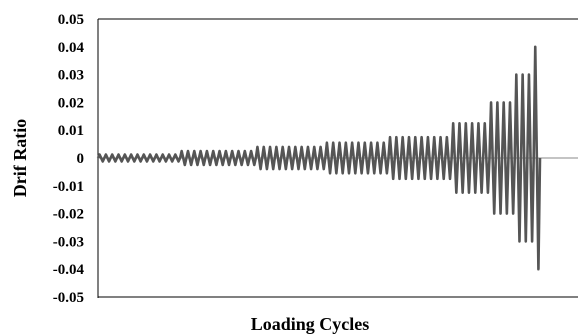 The width and height of the screenshot is (579, 334). What do you see at coordinates (68, 242) in the screenshot?
I see `y-tick-label: -0.03` at bounding box center [68, 242].